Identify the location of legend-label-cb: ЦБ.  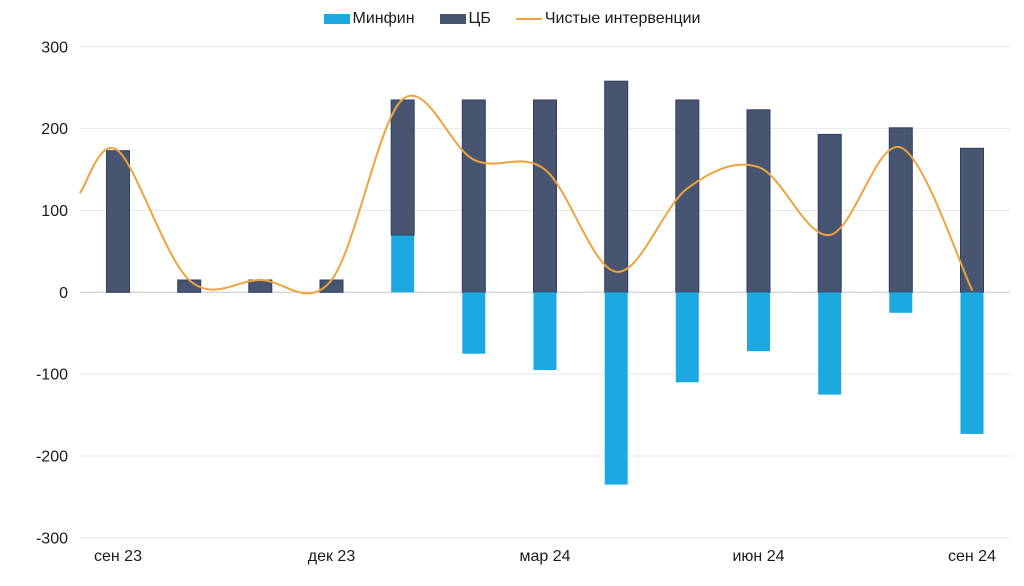
(479, 18).